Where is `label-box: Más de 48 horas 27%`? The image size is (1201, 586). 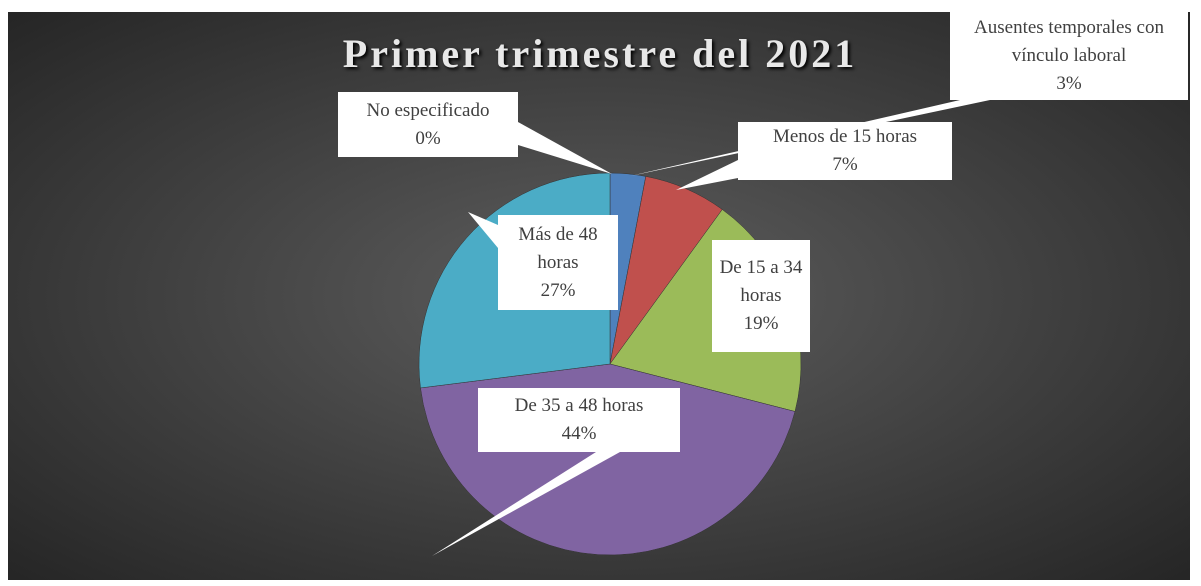
label-box: Más de 48 horas 27% is located at coordinates (558, 262).